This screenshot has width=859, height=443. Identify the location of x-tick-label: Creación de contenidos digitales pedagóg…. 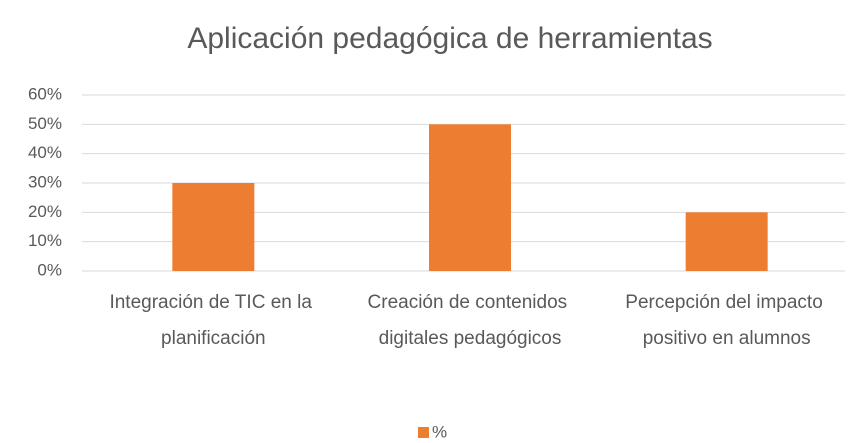
(470, 320).